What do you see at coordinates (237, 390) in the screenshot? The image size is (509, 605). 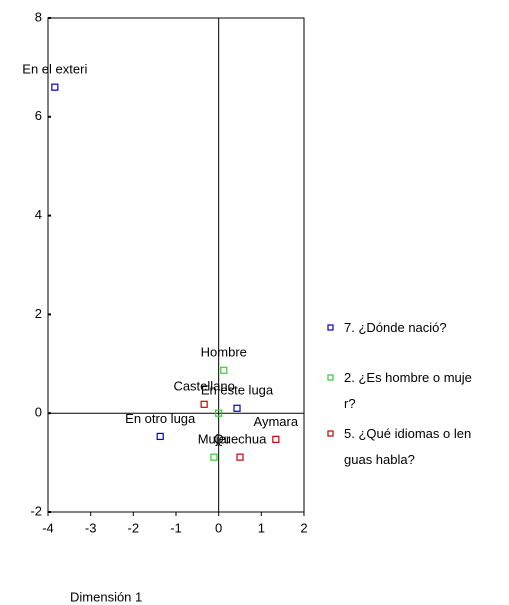 I see `point-label: En este luga` at bounding box center [237, 390].